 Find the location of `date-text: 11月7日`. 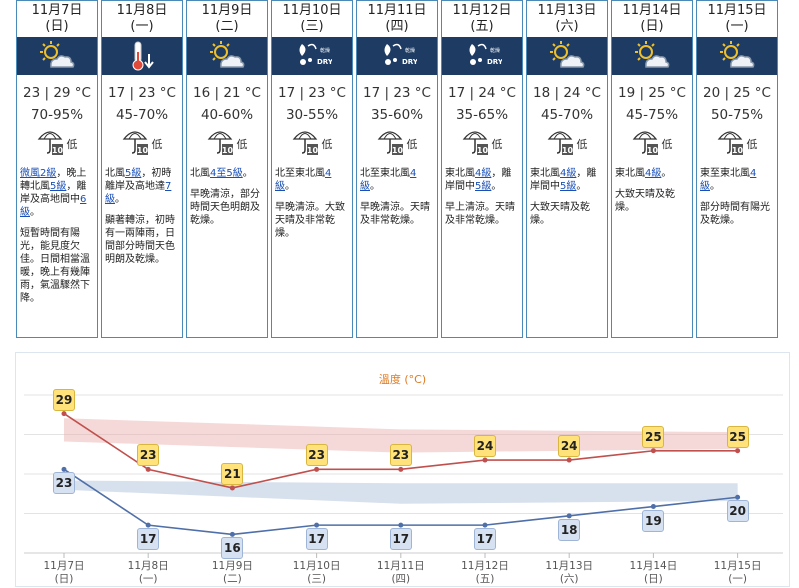

date-text: 11月7日 is located at coordinates (57, 10).